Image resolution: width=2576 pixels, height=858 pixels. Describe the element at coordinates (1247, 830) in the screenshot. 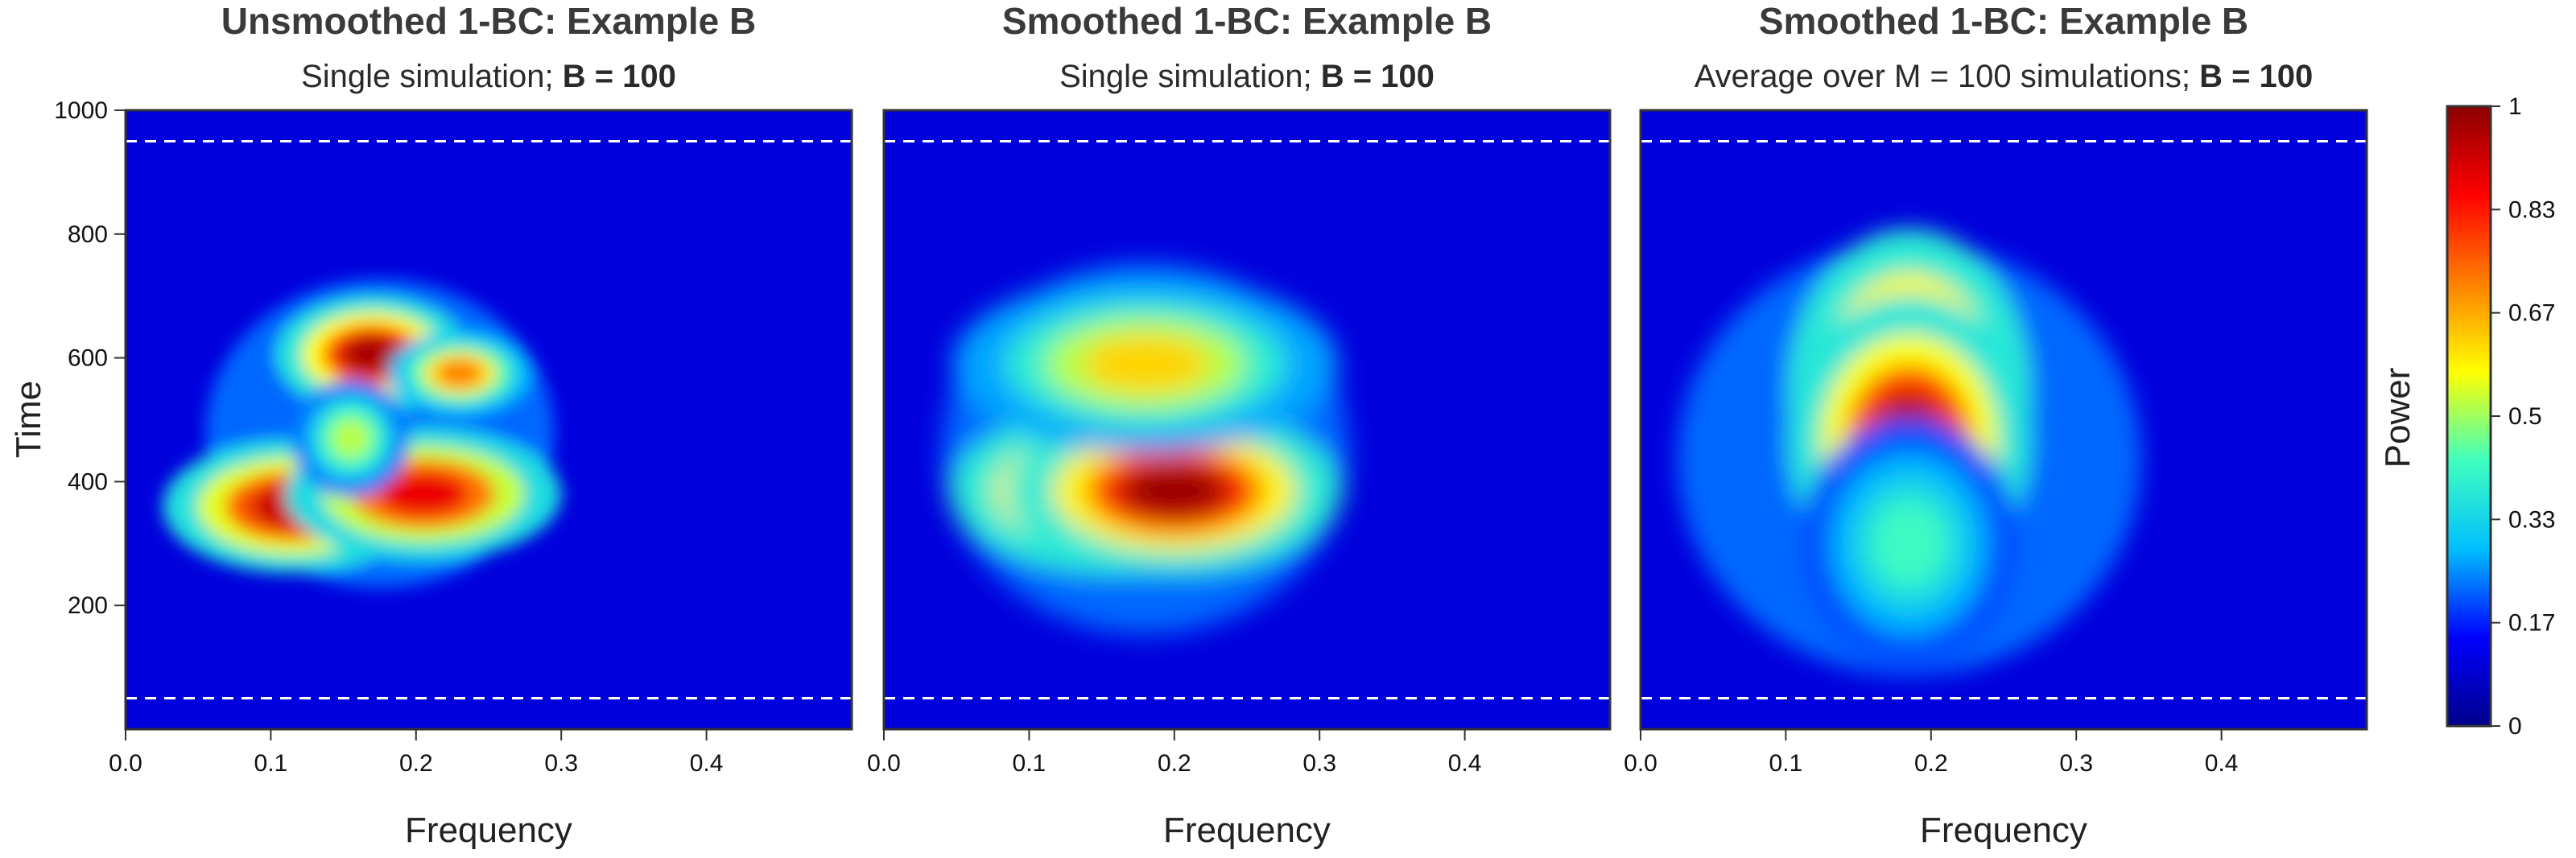

I see `panel-2-x-label: Frequency` at that location.